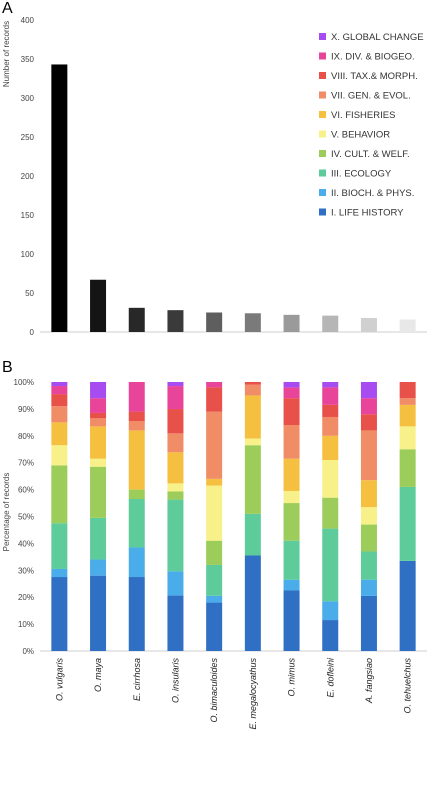 The height and width of the screenshot is (800, 435). I want to click on legend-entry-label: IX. DIV. & BIOGEO., so click(373, 57).